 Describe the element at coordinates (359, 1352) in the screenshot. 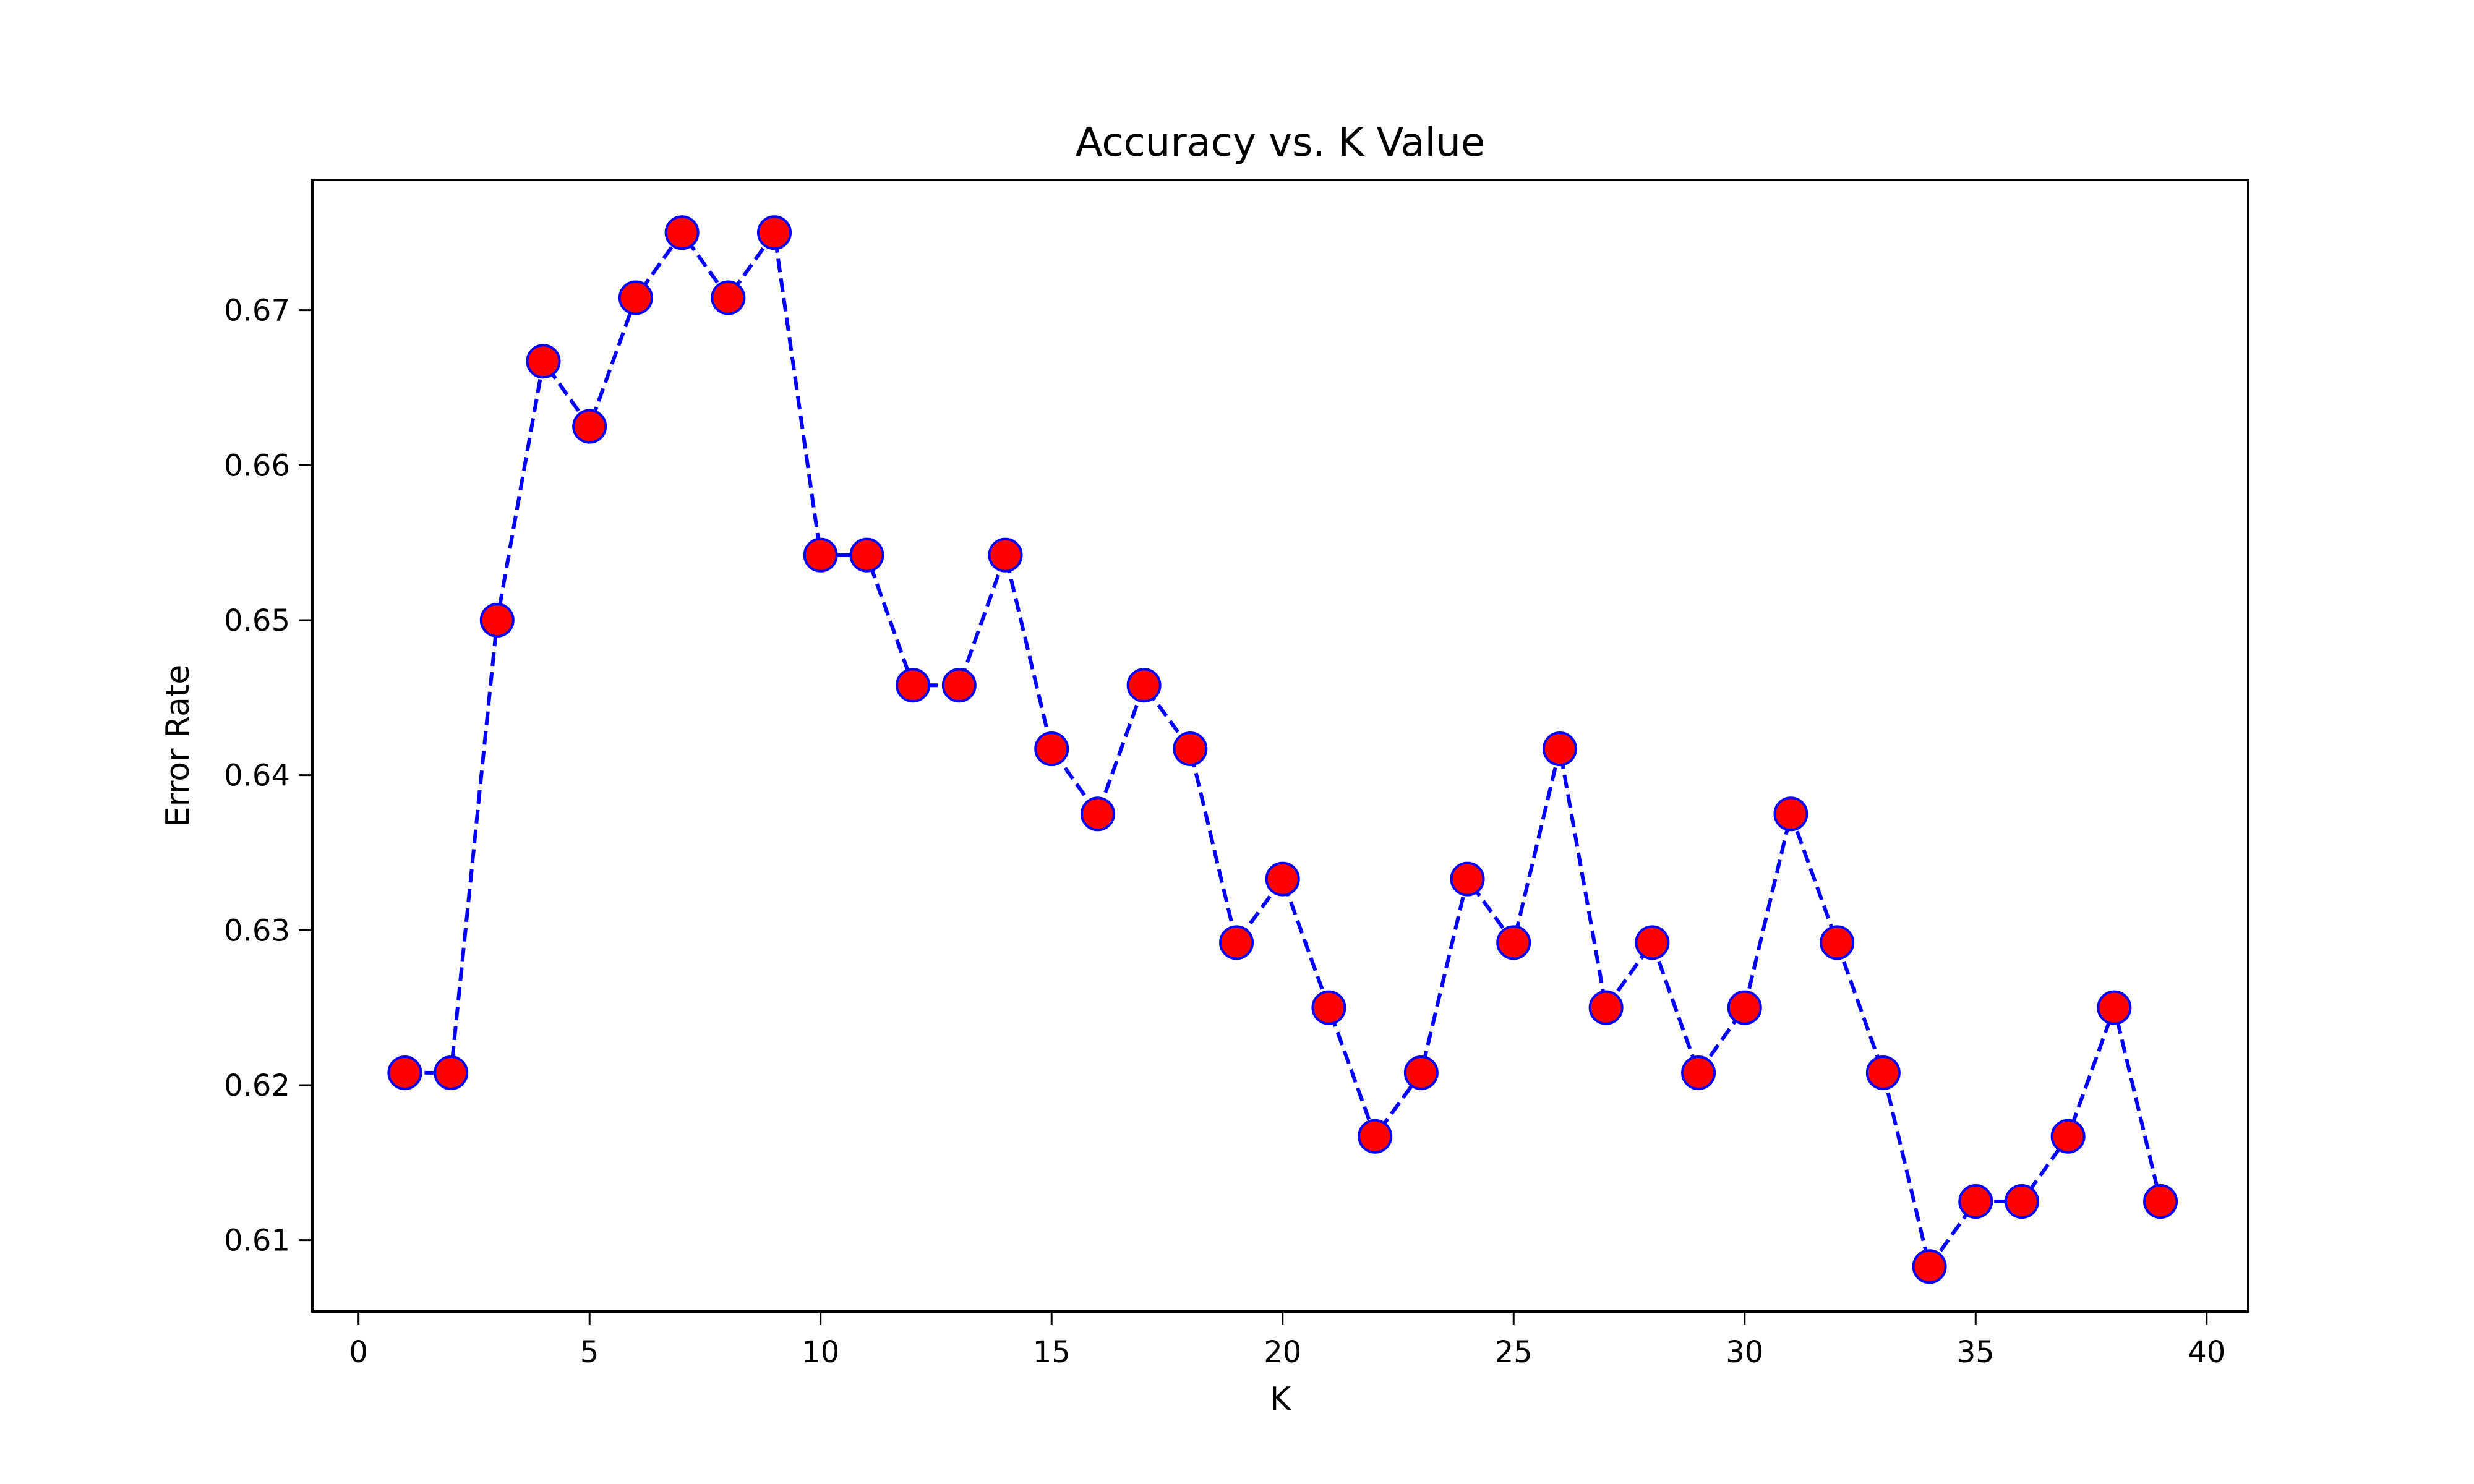

I see `x-tick-label: 0` at that location.